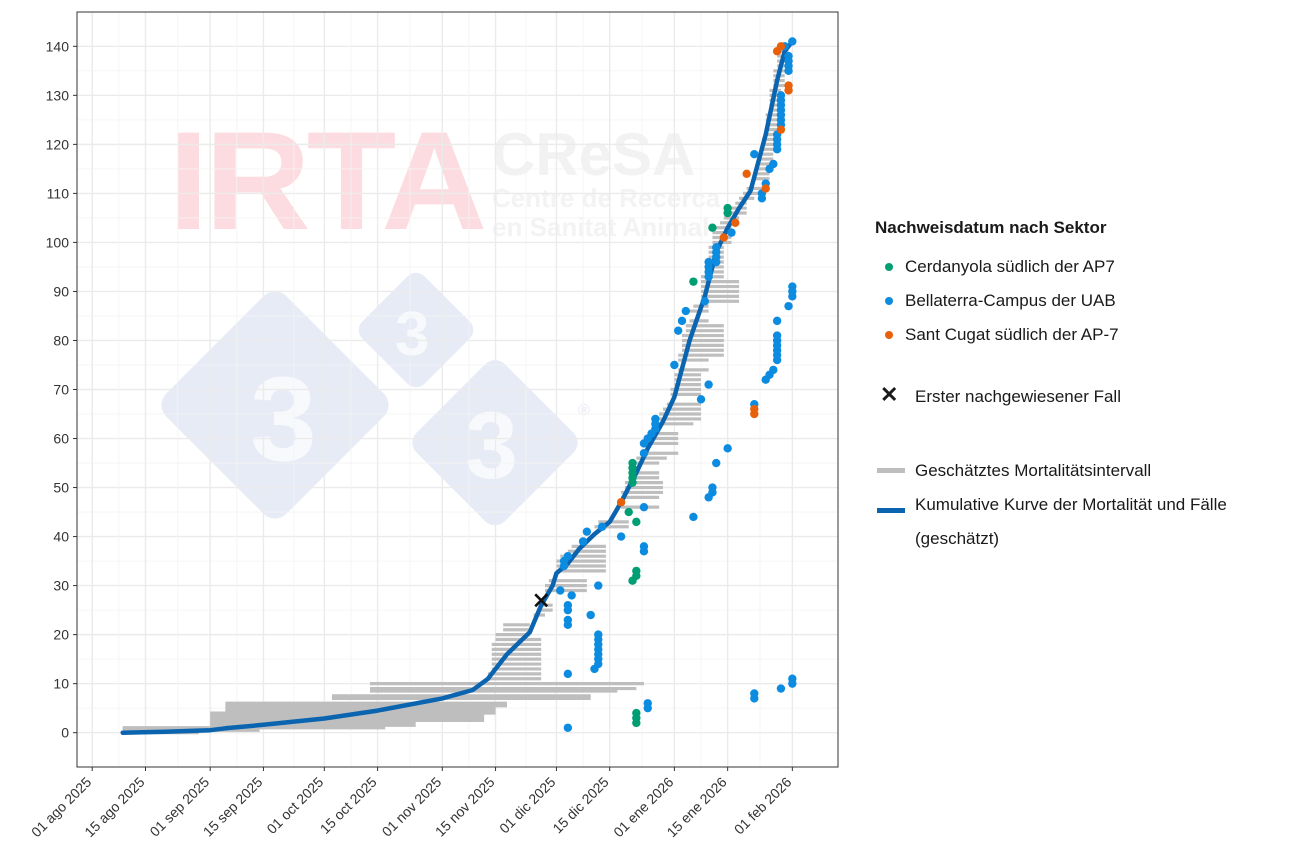 This screenshot has height=866, width=1299. I want to click on x-tick-label: 15 dic 2025, so click(580, 805).